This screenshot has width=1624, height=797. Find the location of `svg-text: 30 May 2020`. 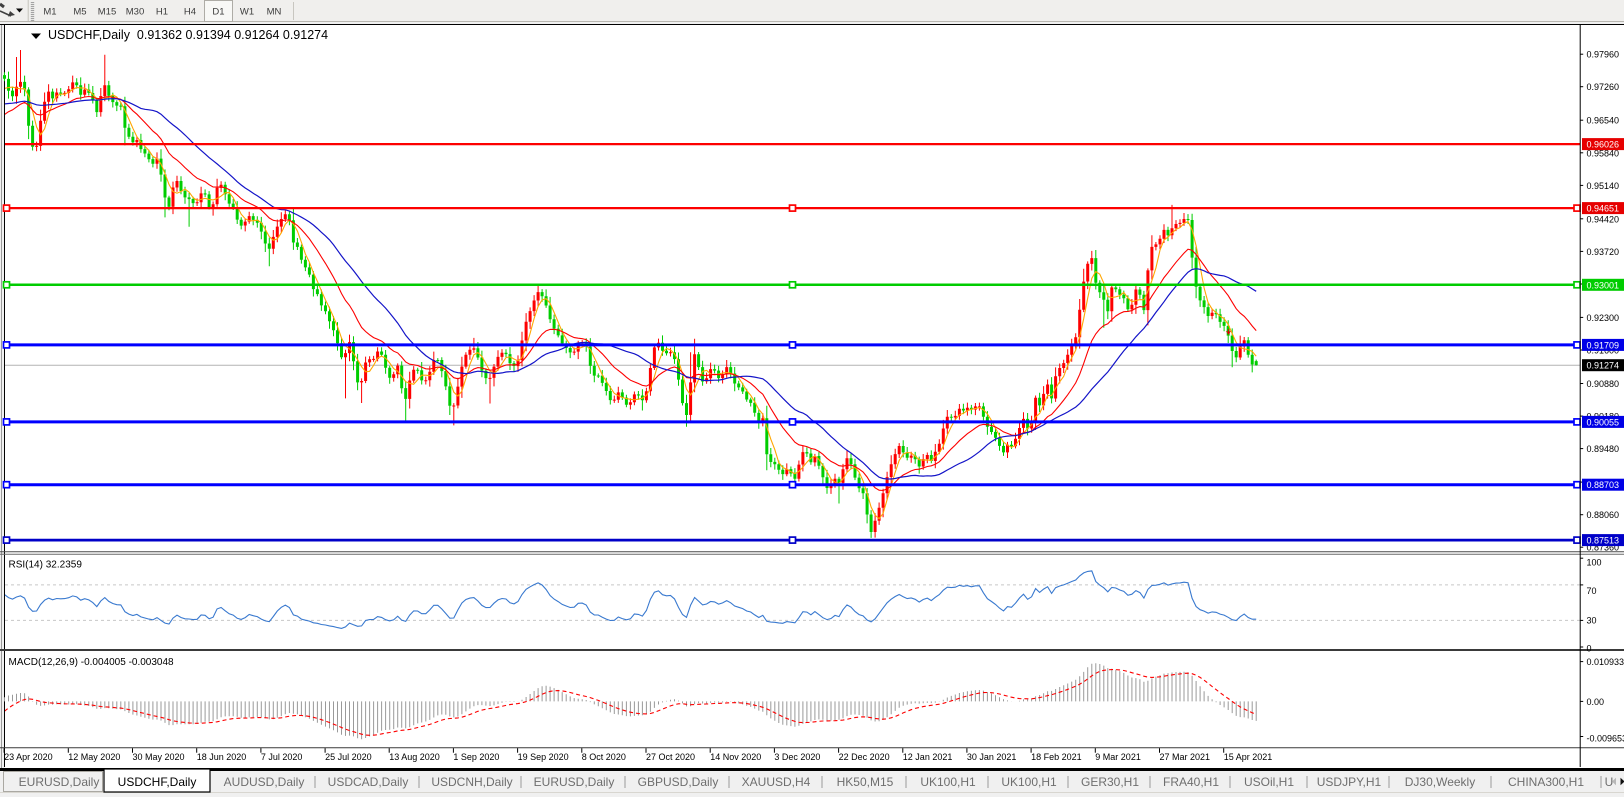

svg-text: 30 May 2020 is located at coordinates (159, 757).